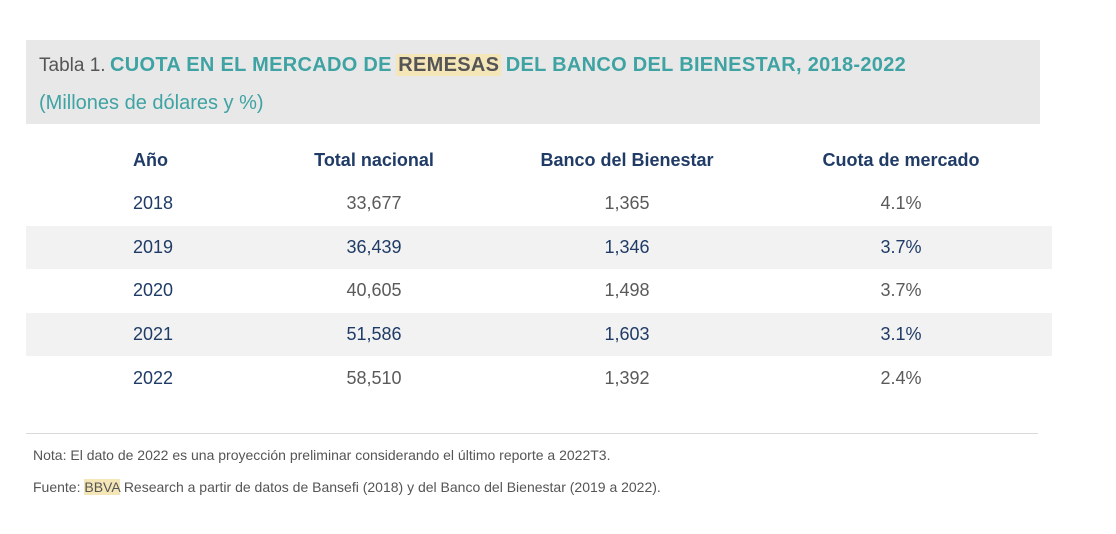  Describe the element at coordinates (153, 290) in the screenshot. I see `cell-year: 2020` at that location.